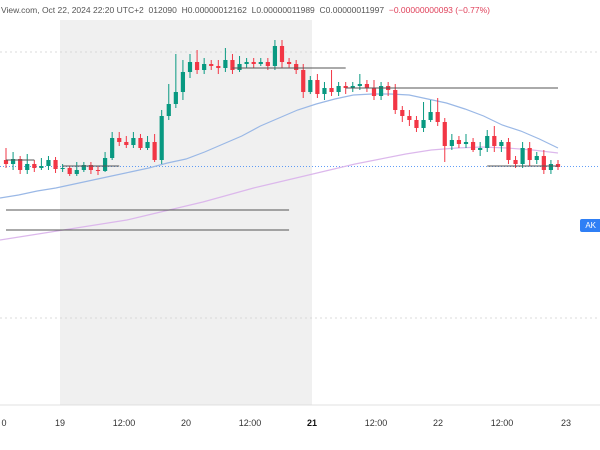  What do you see at coordinates (3, 423) in the screenshot?
I see `x-tick-label: 0` at bounding box center [3, 423].